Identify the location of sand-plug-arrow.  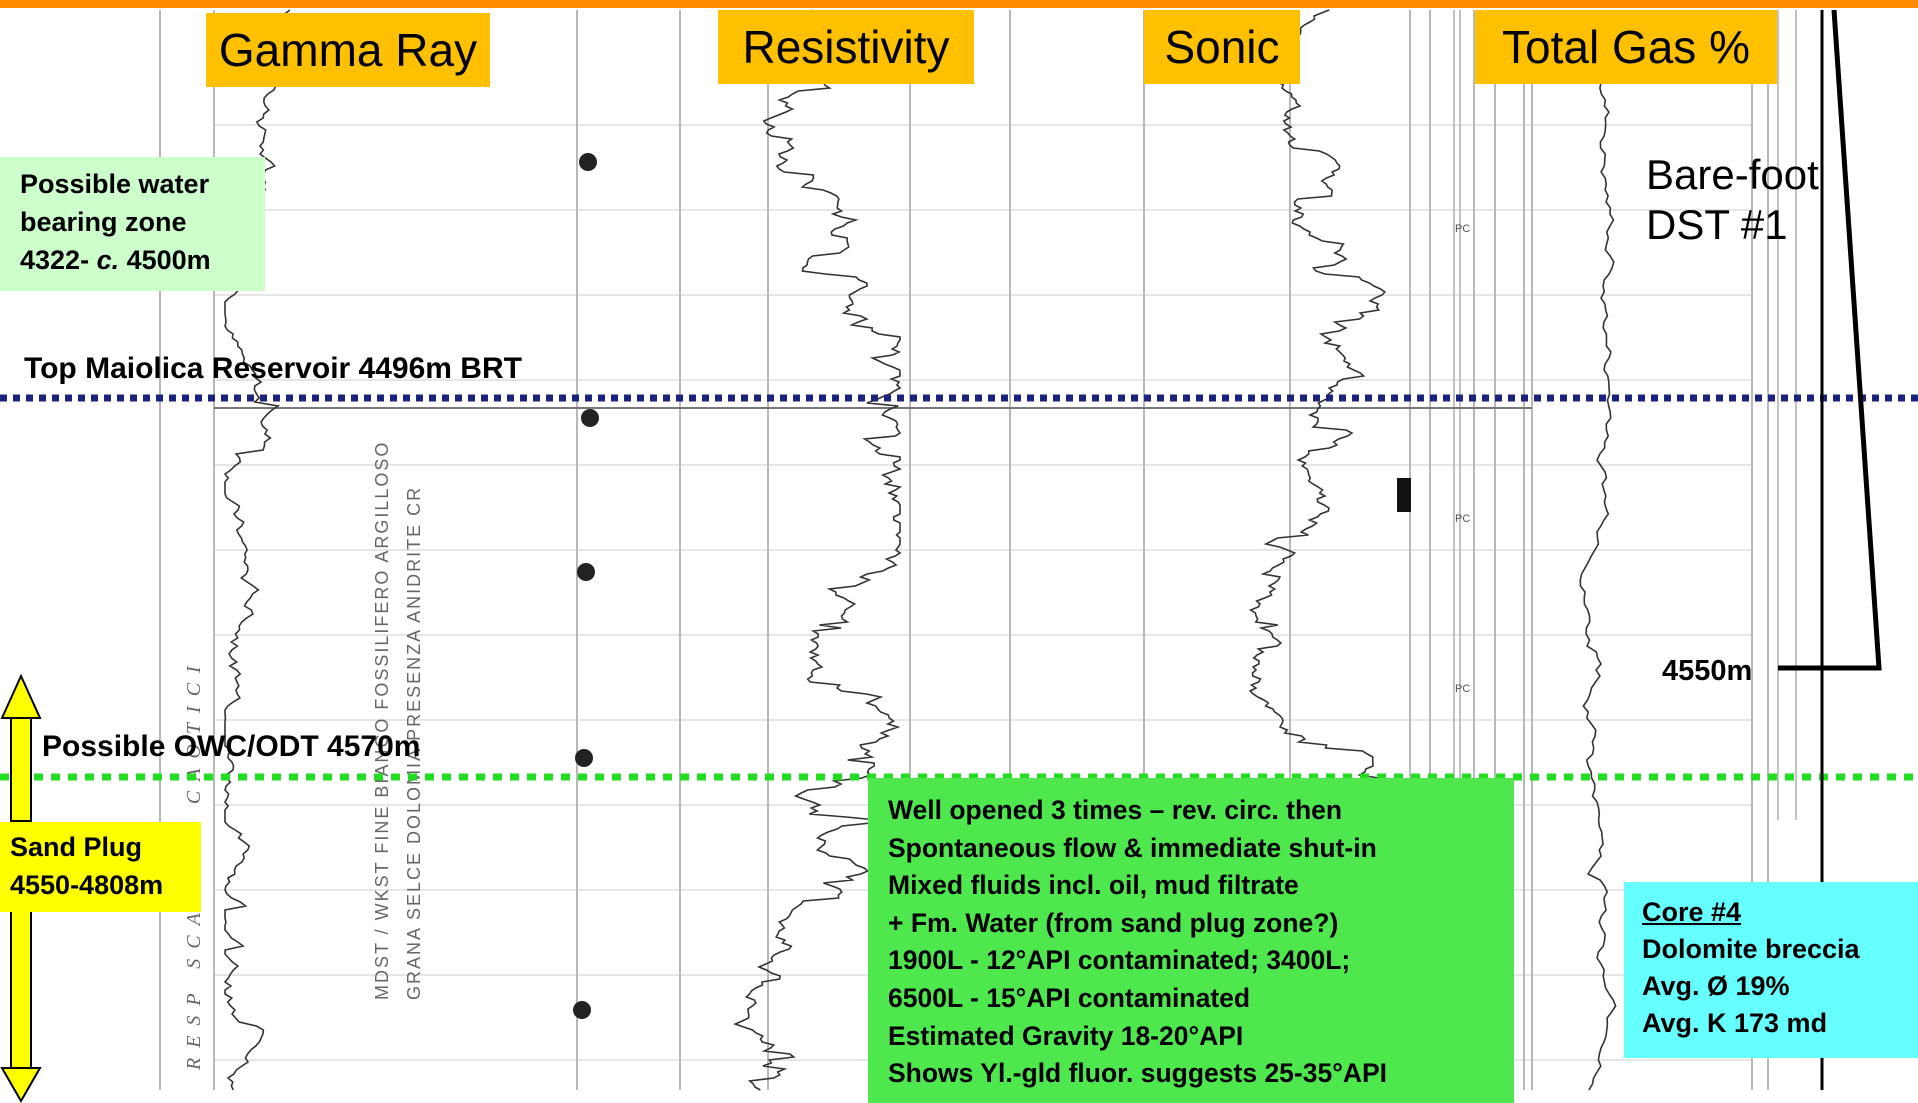
(21, 888).